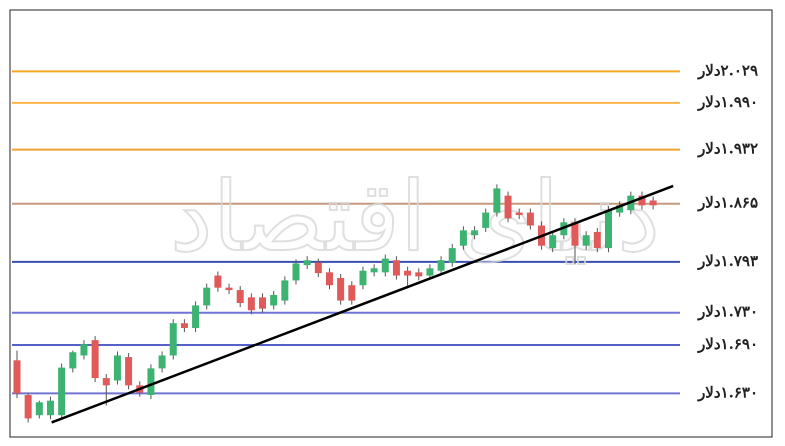 Image resolution: width=785 pixels, height=446 pixels. Describe the element at coordinates (727, 203) in the screenshot. I see `level-label: ۱.۸۶۵دلار` at that location.